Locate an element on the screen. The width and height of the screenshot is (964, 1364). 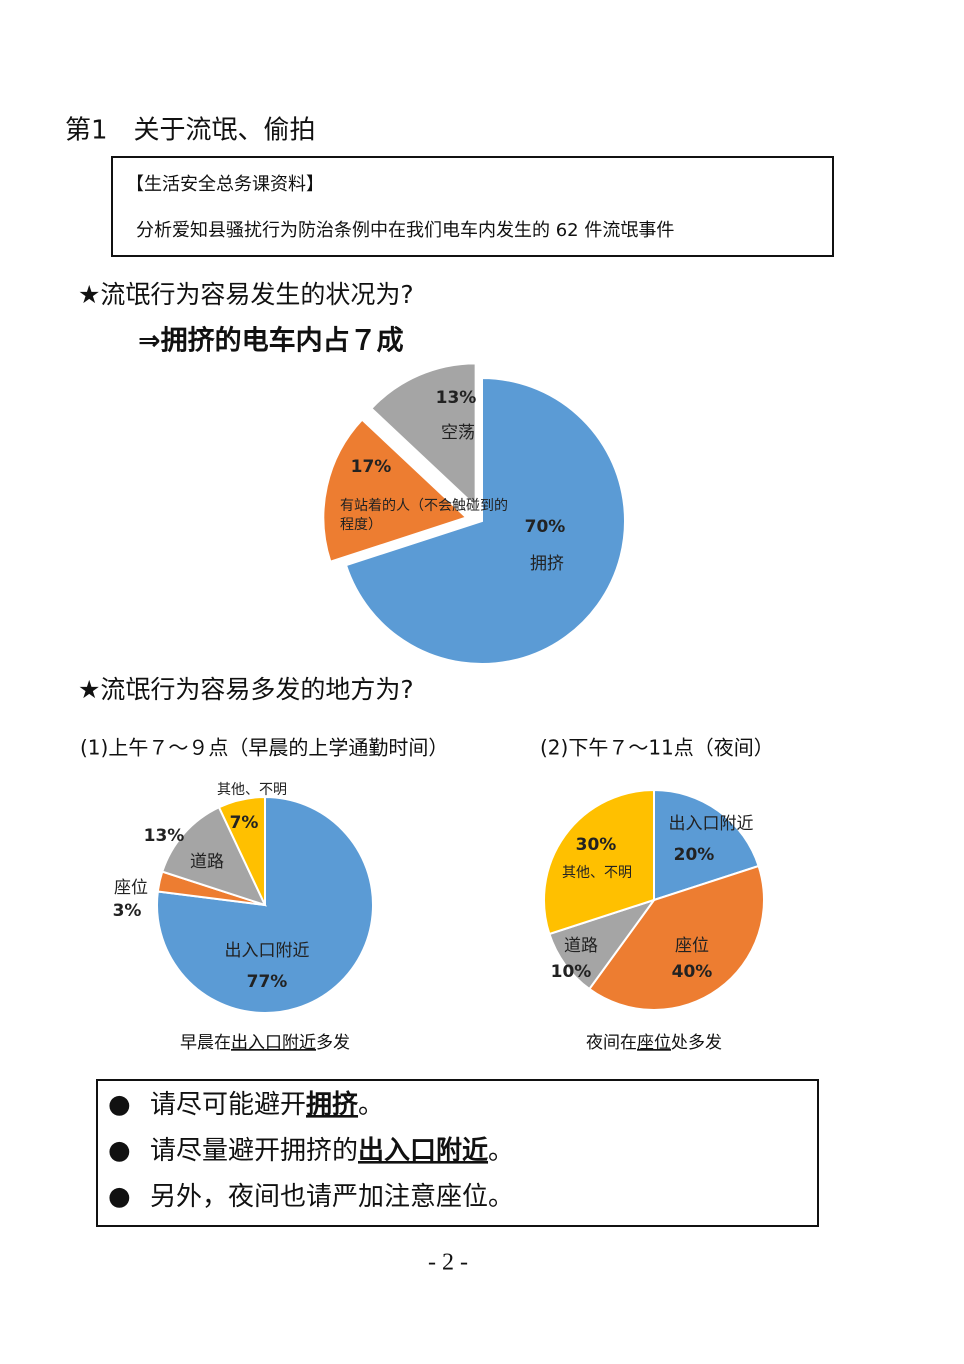
page-number: - 2 - is located at coordinates (448, 1263).